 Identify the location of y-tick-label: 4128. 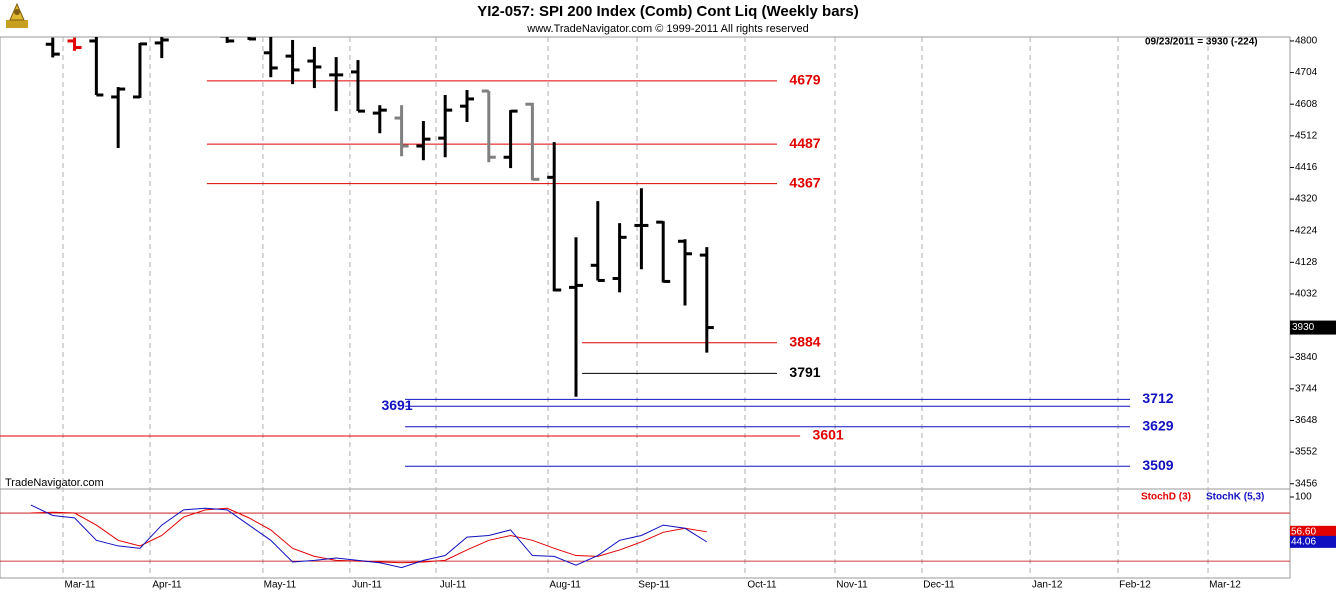
(1306, 262).